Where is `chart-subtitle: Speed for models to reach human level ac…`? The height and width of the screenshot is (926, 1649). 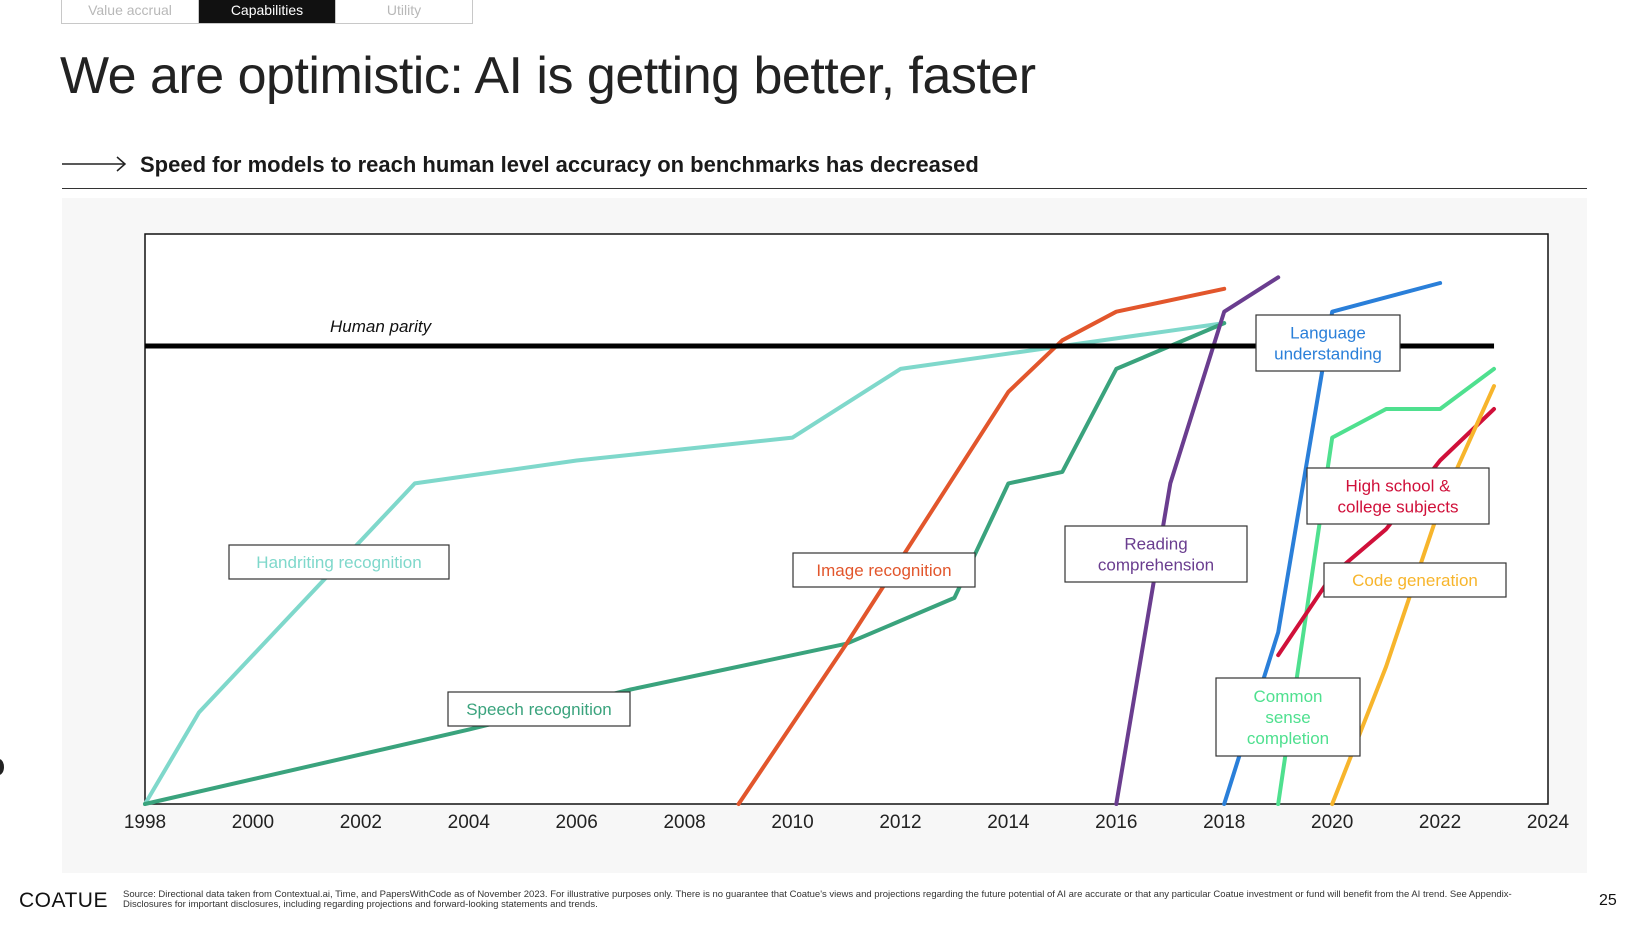
chart-subtitle: Speed for models to reach human level ac… is located at coordinates (559, 164).